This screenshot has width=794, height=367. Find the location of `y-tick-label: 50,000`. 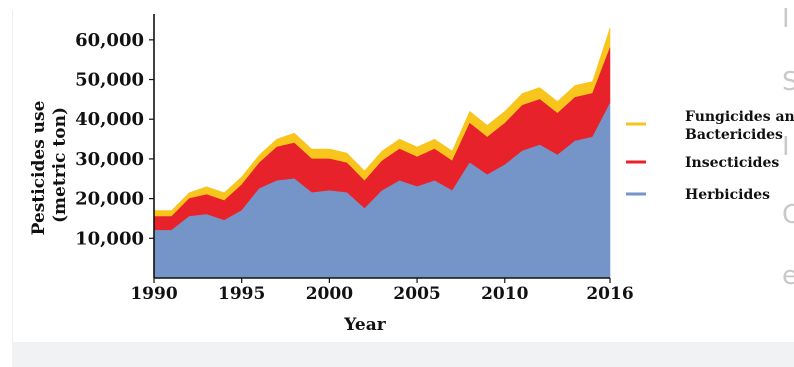

y-tick-label: 50,000 is located at coordinates (109, 80).